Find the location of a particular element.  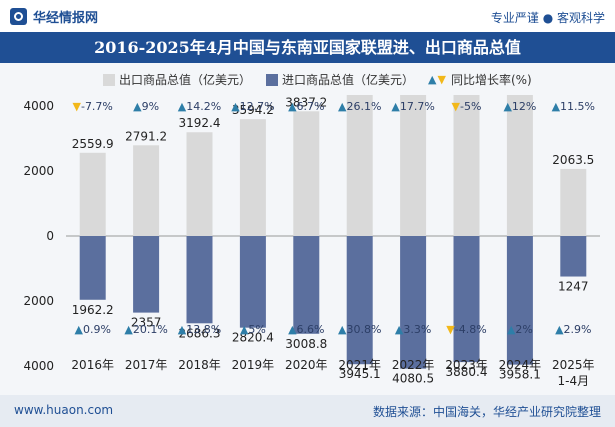

import-growth-label: ▲0.9% is located at coordinates (92, 329).